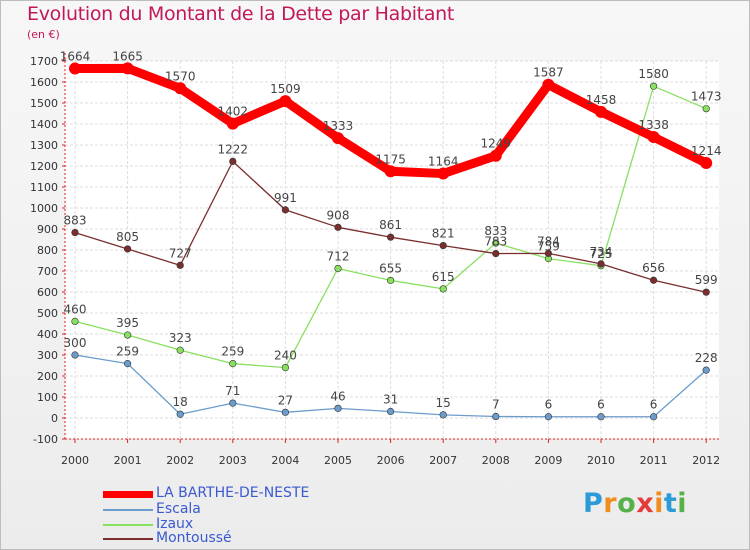  What do you see at coordinates (44, 124) in the screenshot?
I see `y-tick-label: 1400` at bounding box center [44, 124].